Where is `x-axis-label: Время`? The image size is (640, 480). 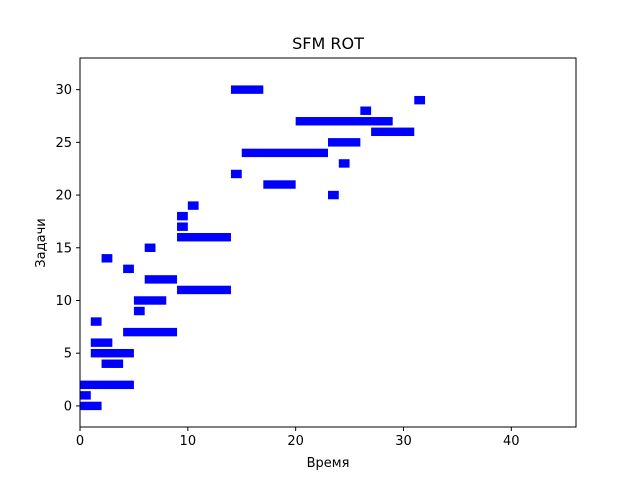 x-axis-label: Время is located at coordinates (328, 463).